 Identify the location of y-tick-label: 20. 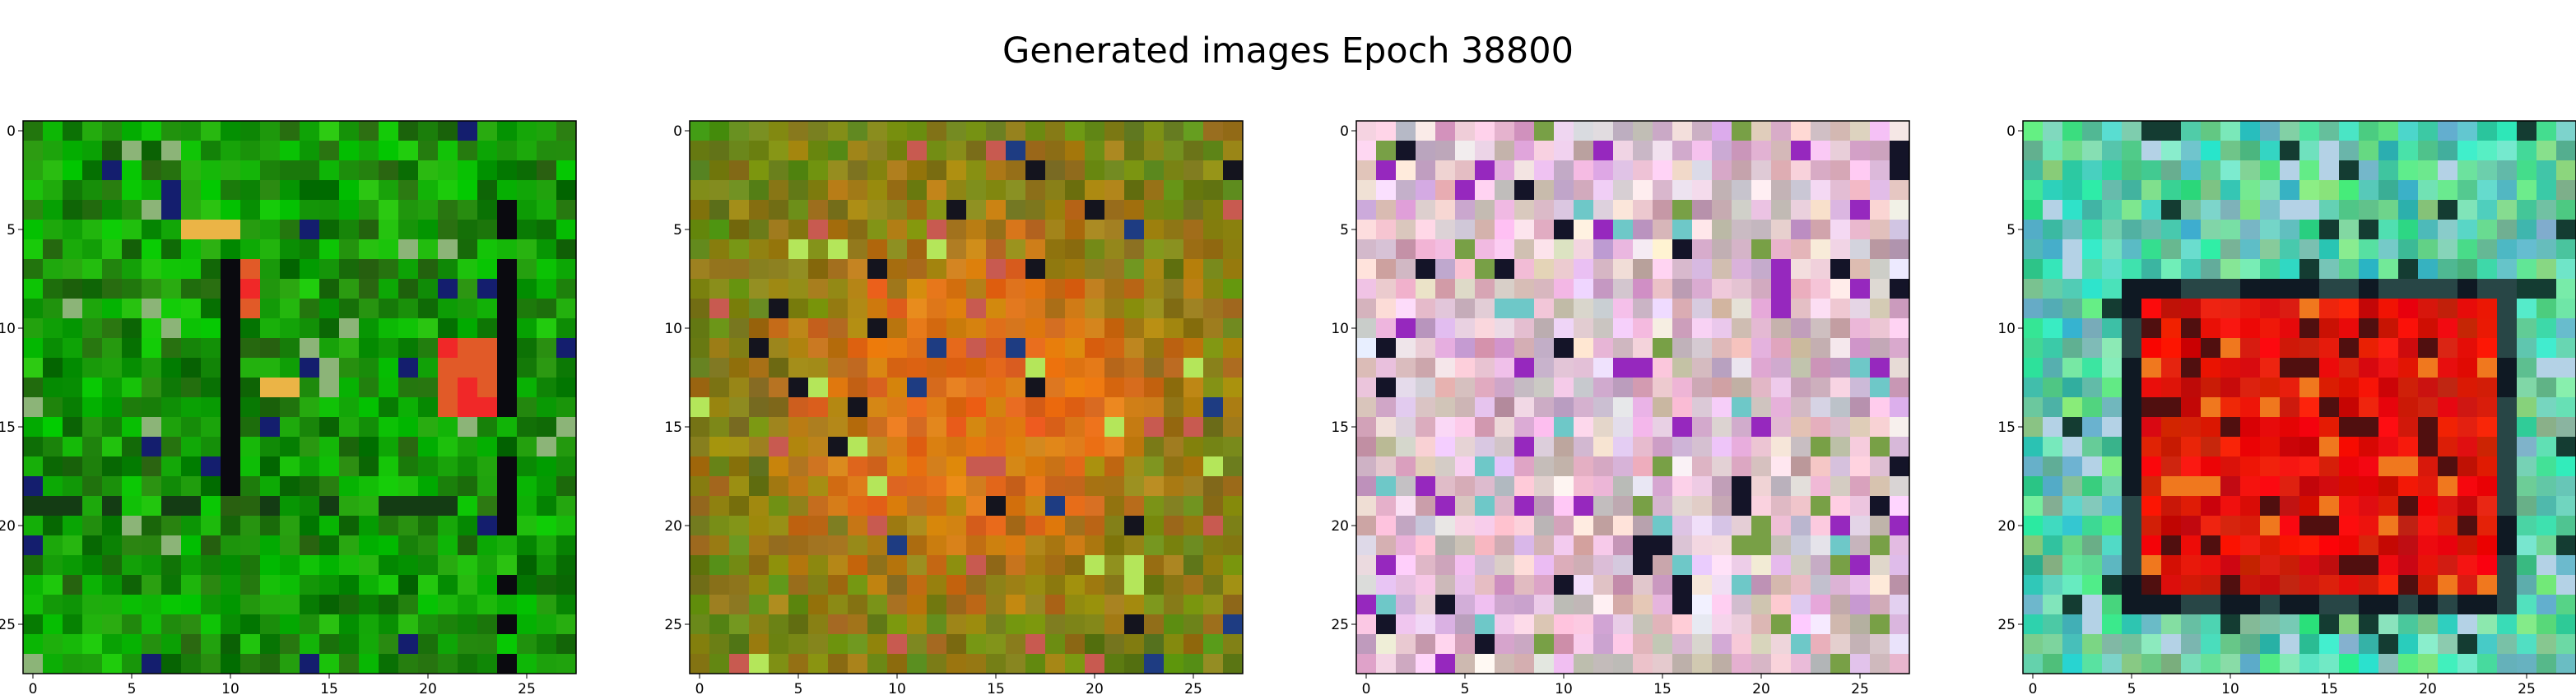
(673, 526).